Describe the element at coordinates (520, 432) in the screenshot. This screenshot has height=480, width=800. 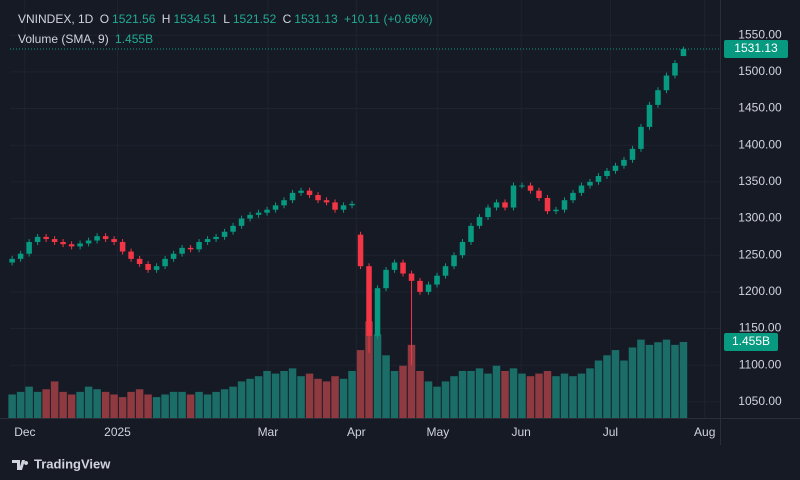
I see `x-tick-label: Jun` at that location.